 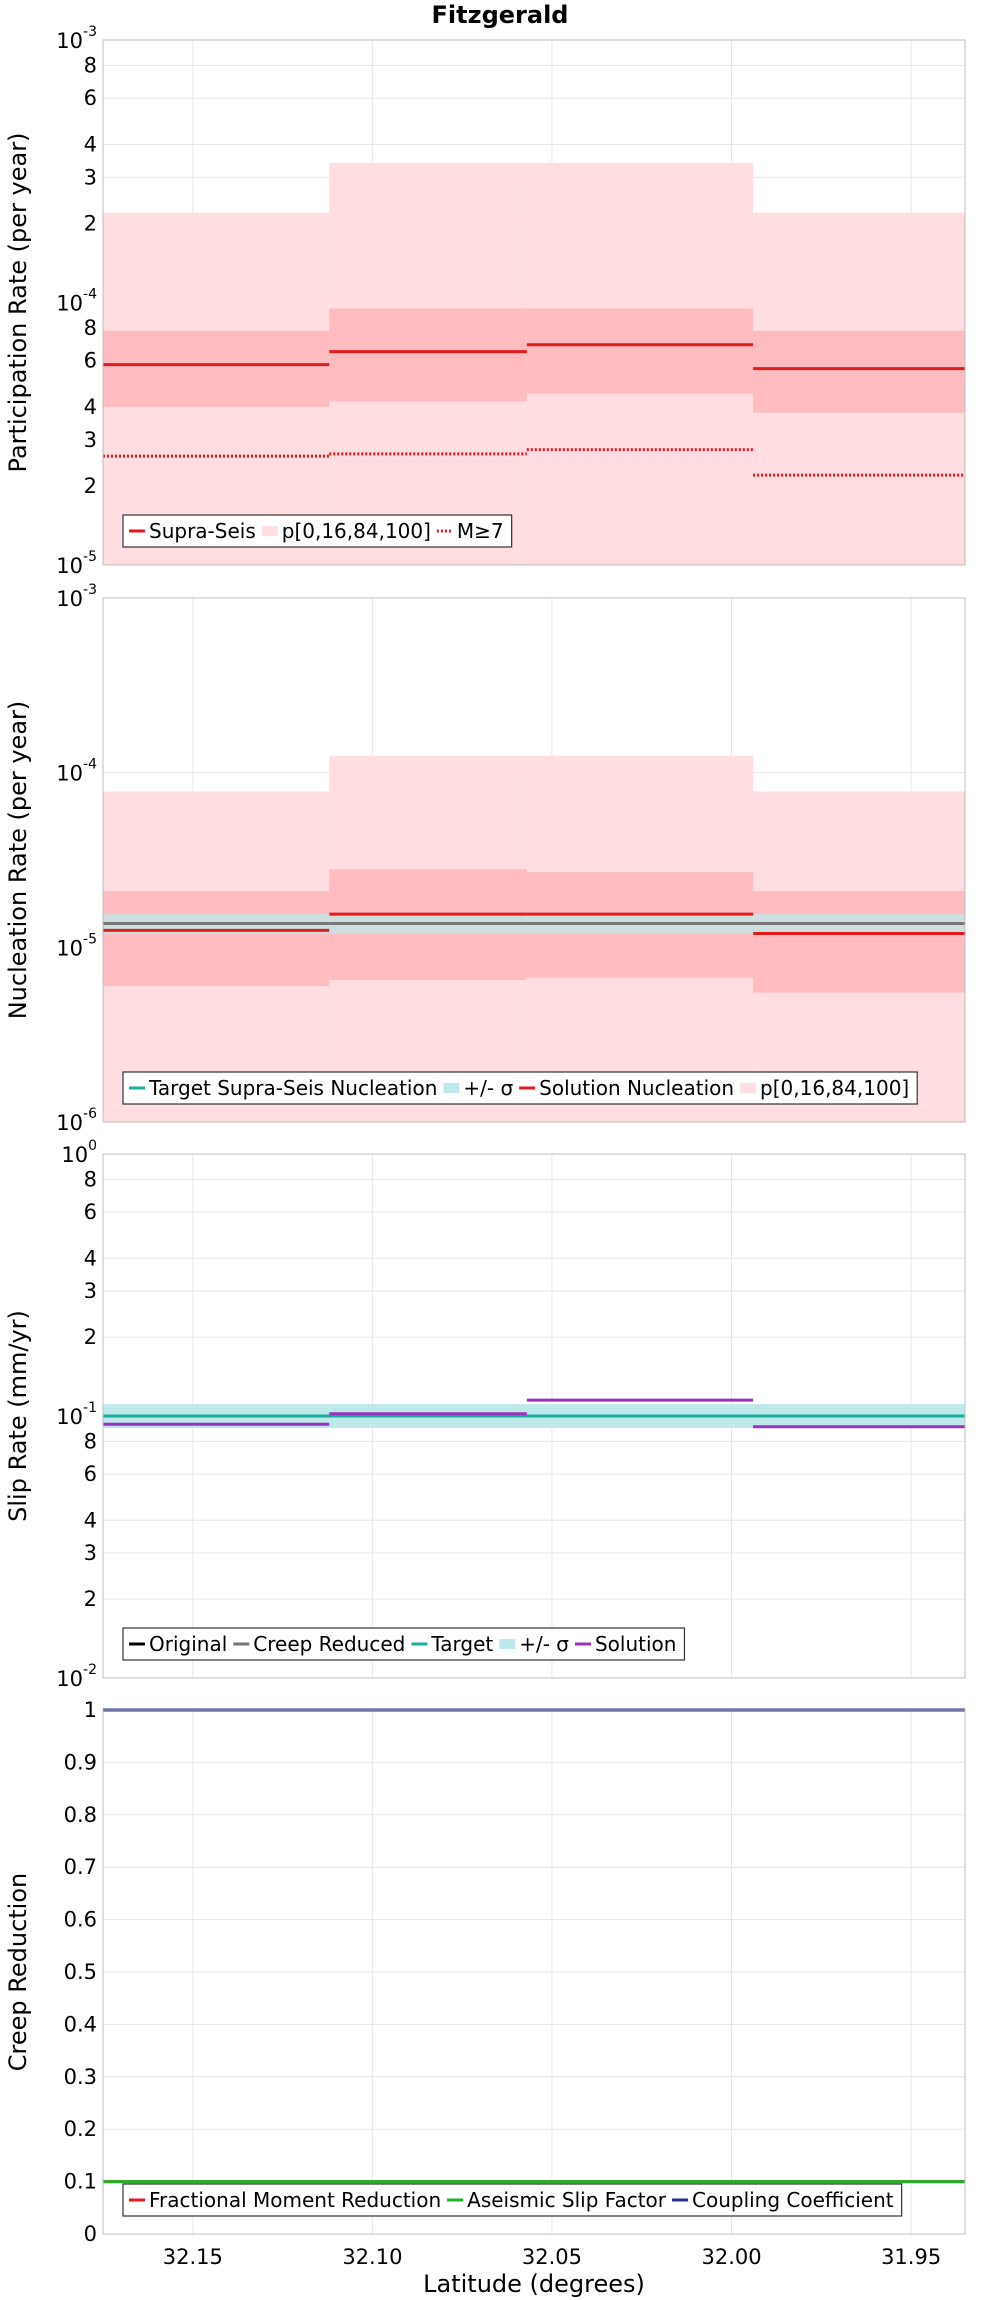 I want to click on y-axis-label: Nucleation Rate (per year), so click(x=18, y=860).